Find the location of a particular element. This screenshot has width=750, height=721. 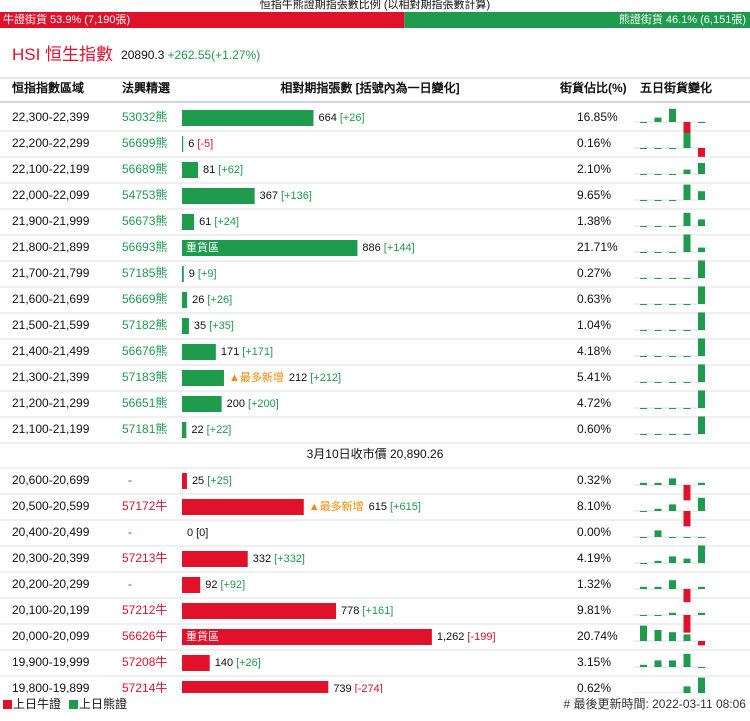

code: - is located at coordinates (130, 532).